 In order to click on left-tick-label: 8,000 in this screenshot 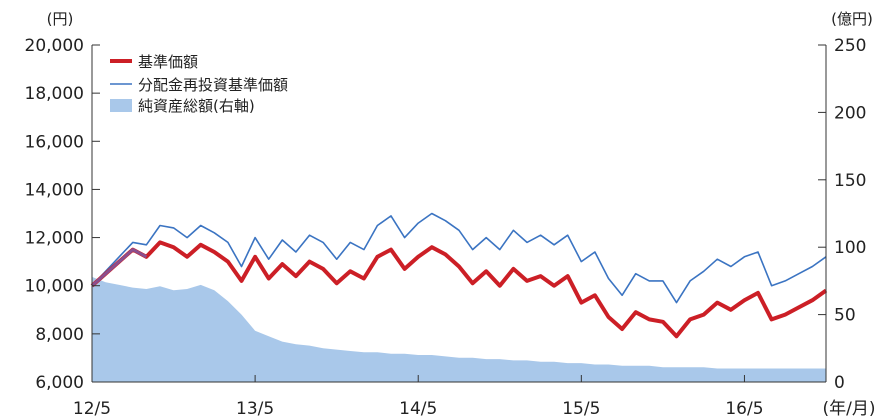, I will do `click(59, 335)`.